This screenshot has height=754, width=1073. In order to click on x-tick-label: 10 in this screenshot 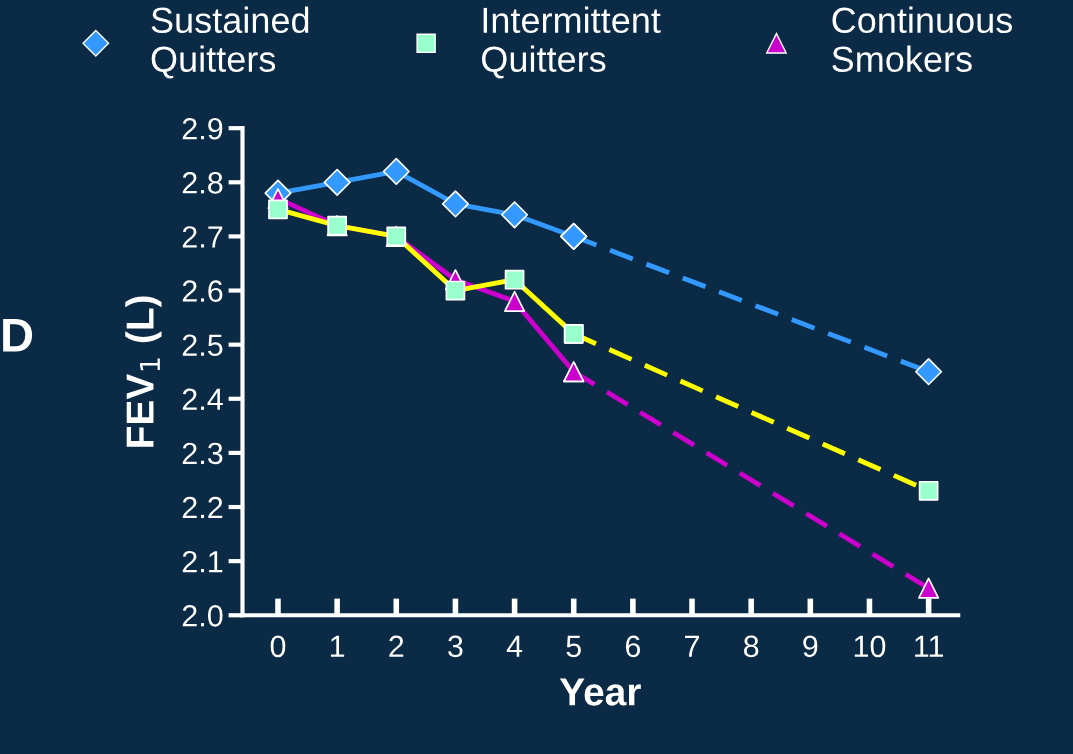, I will do `click(870, 646)`.